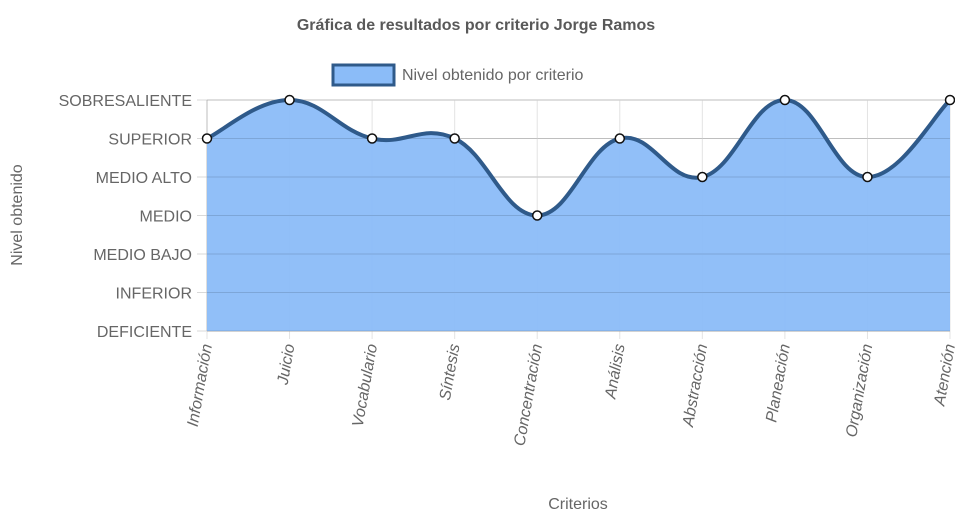 Image resolution: width=955 pixels, height=522 pixels. I want to click on y-tick-label: MEDIO, so click(166, 217).